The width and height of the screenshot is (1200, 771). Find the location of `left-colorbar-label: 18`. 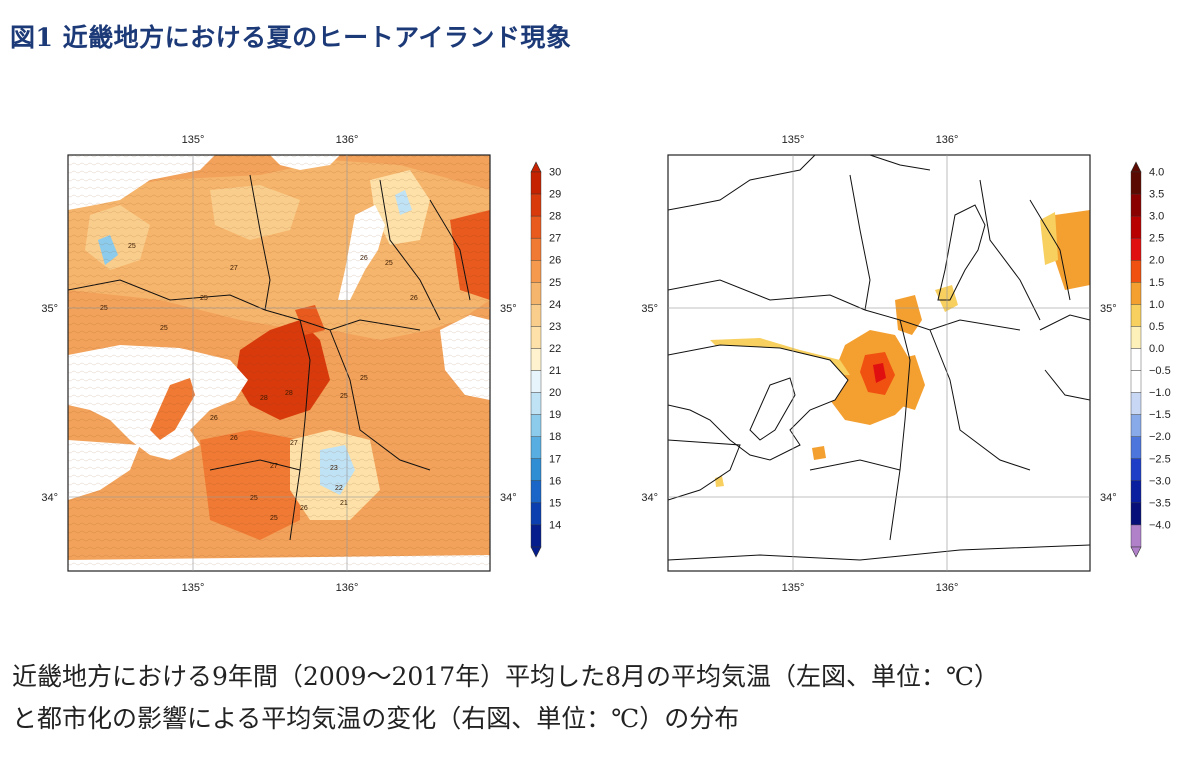

left-colorbar-label: 18 is located at coordinates (555, 437).